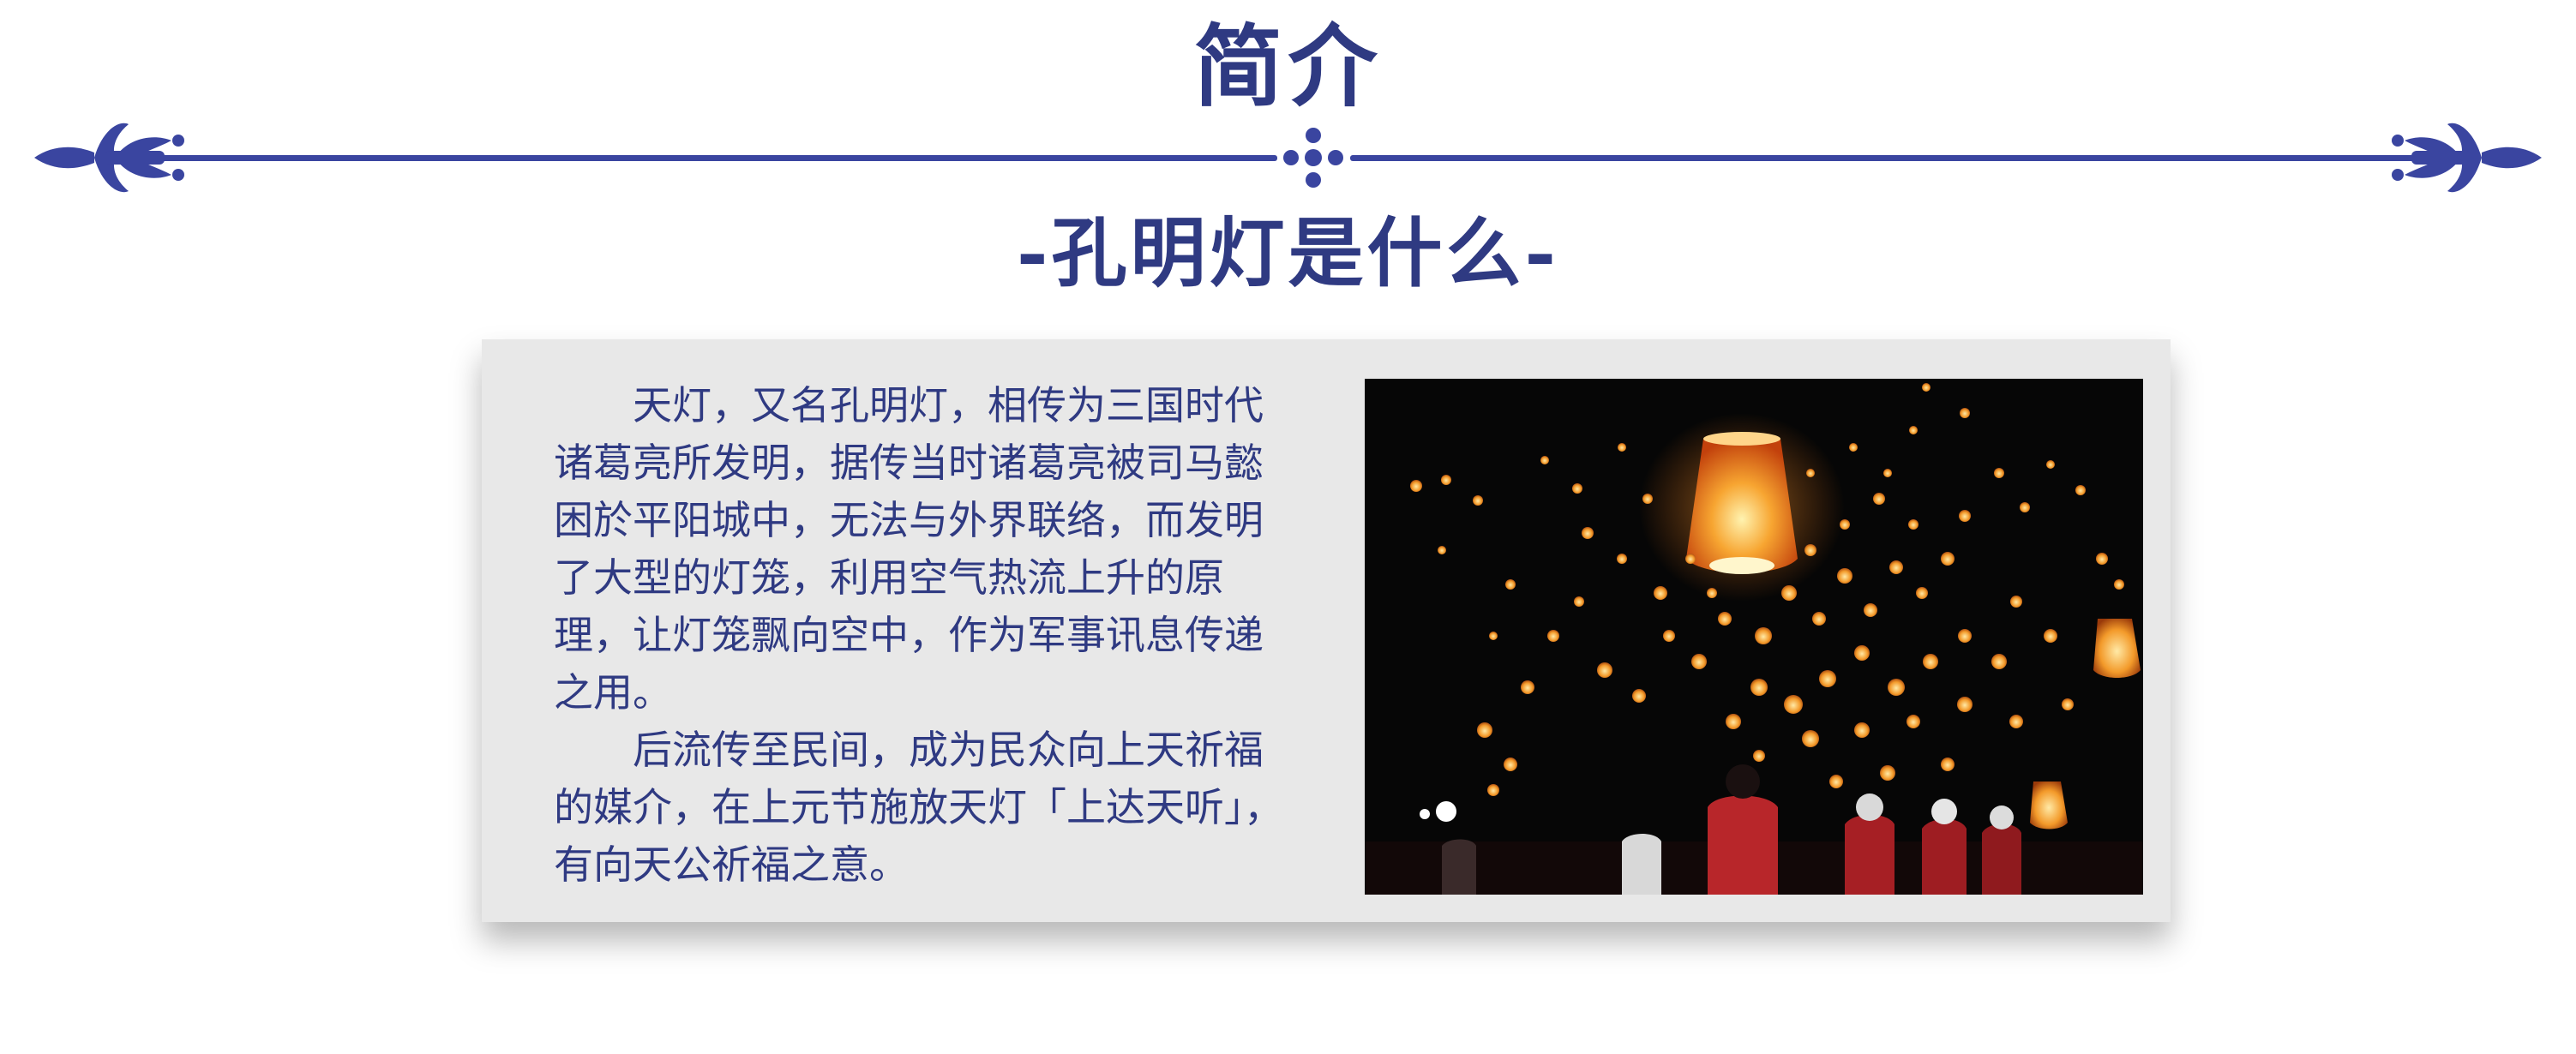  Describe the element at coordinates (1767, 590) in the screenshot. I see `small-lanterns` at that location.